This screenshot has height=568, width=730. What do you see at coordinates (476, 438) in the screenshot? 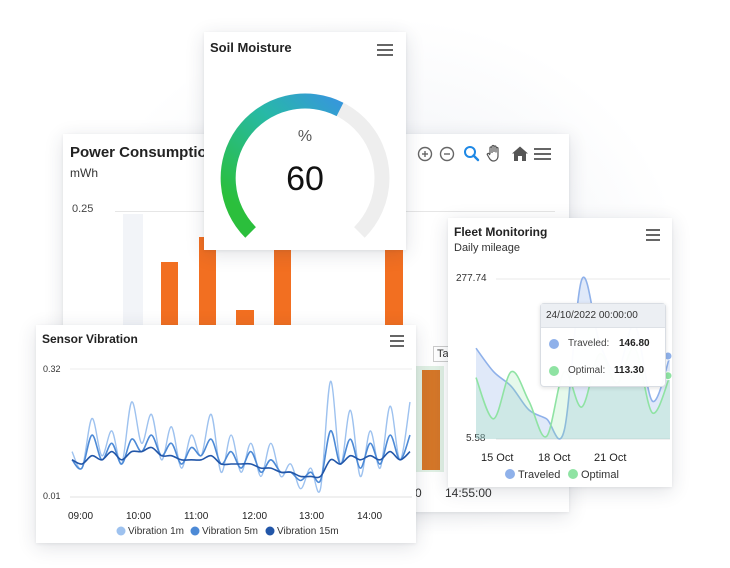
I see `fleet-y-min-label: 5.58` at bounding box center [476, 438].